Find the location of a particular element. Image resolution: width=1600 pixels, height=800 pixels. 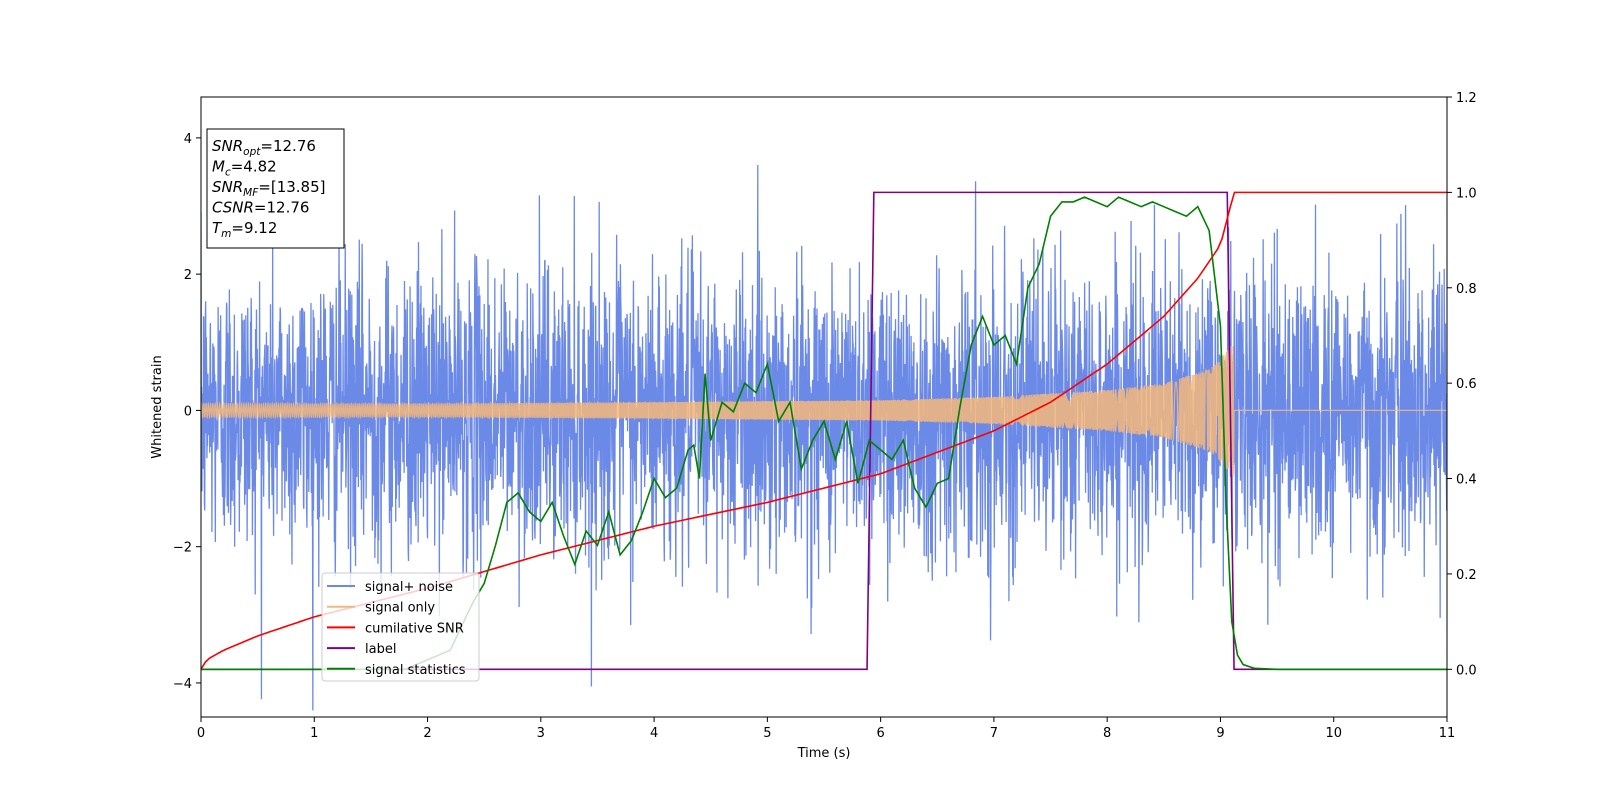

y2-tick-label: 0.4 is located at coordinates (1466, 480).